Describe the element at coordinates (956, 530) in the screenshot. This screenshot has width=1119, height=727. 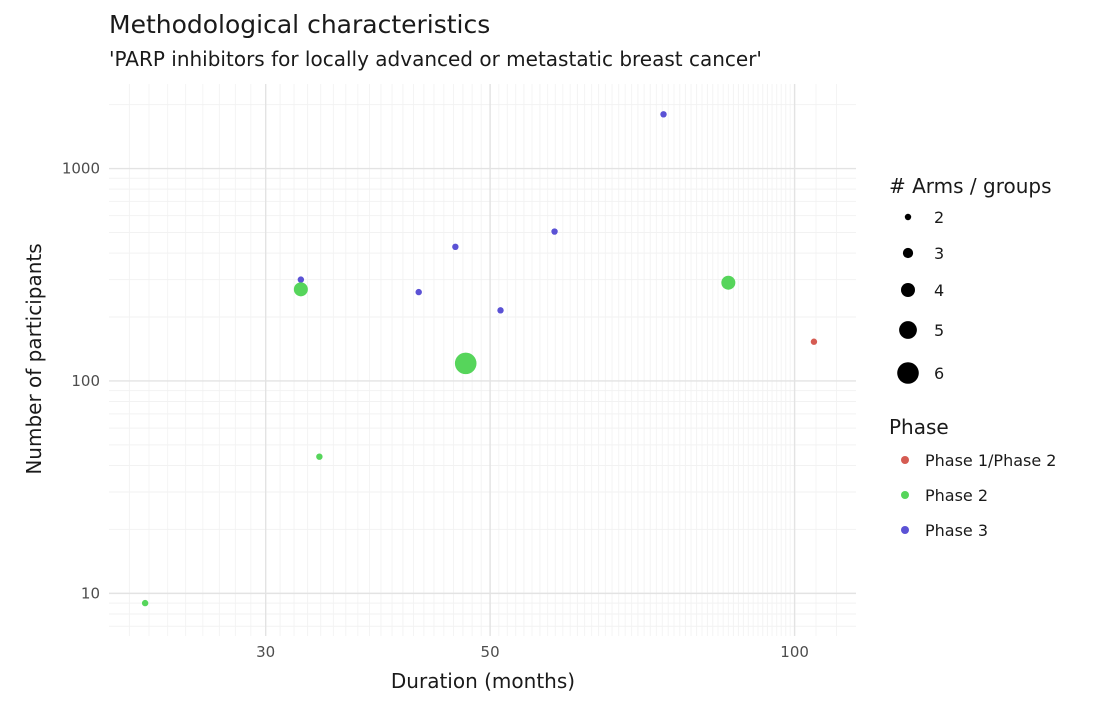
I see `legend-color-label: Phase 3` at that location.